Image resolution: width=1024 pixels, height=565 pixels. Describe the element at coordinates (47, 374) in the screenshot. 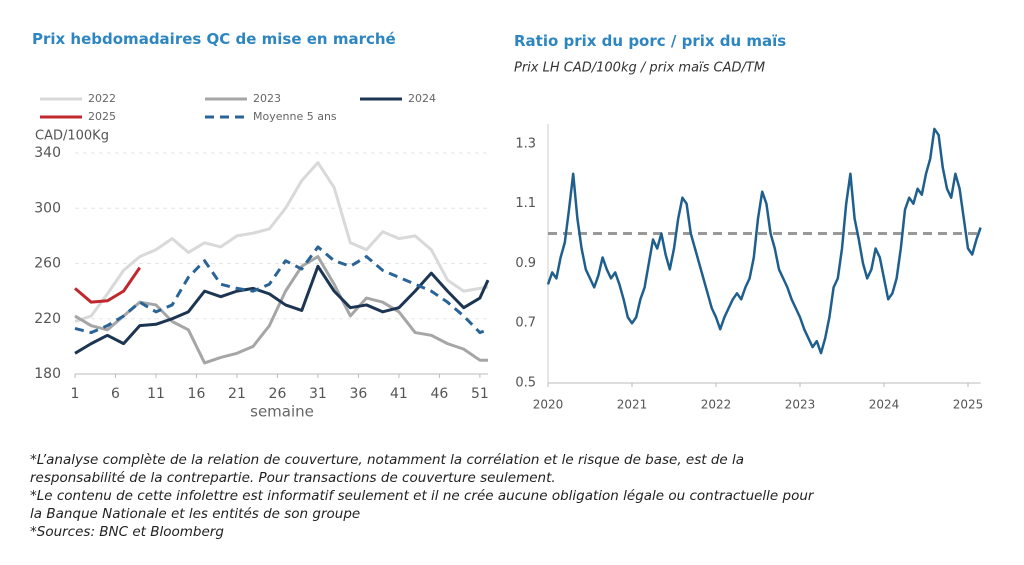

I see `y-tick-label: 180` at that location.